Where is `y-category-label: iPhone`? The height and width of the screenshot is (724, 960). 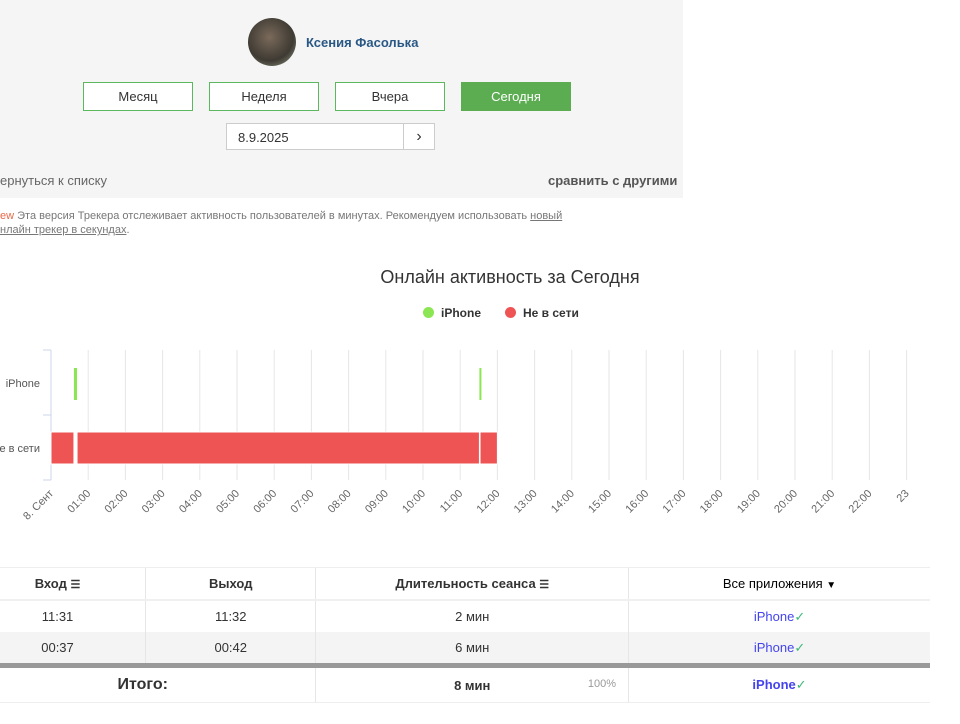
y-category-label: iPhone is located at coordinates (23, 384).